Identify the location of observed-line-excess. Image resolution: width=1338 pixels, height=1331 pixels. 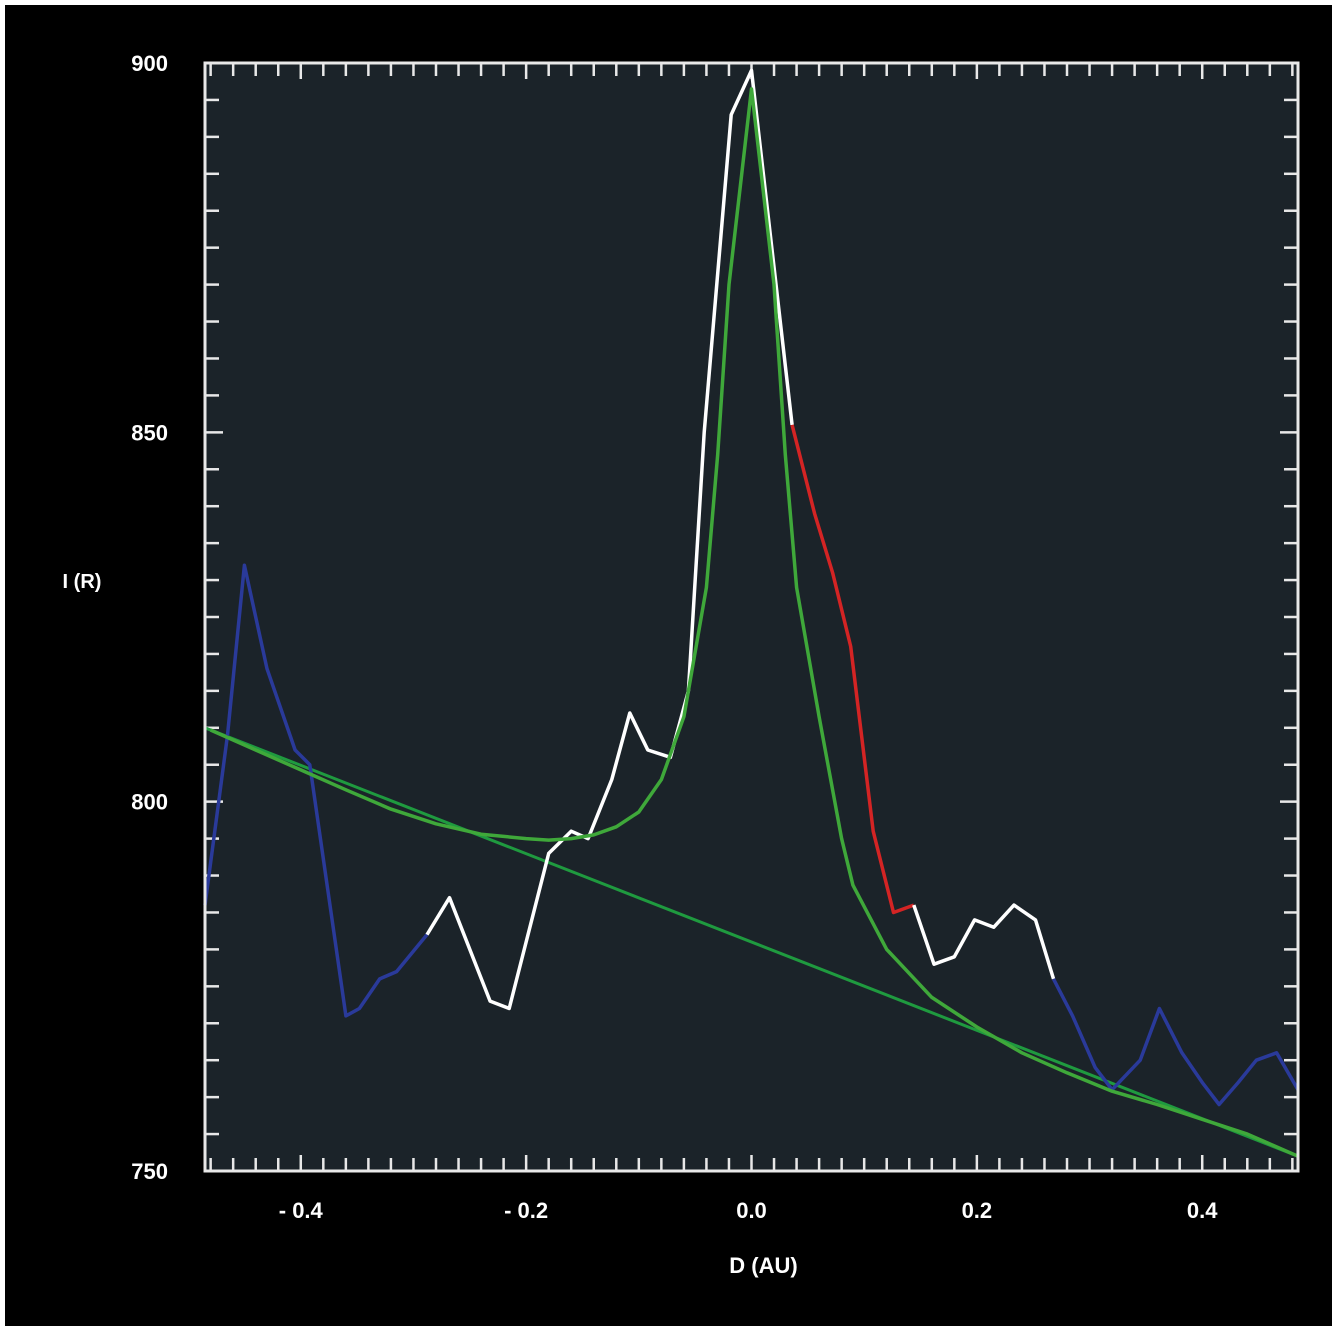
(852, 669).